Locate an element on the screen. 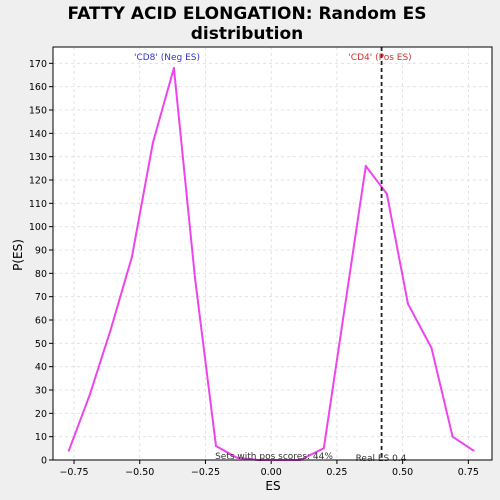  chart-title-line-1: FATTY ACID ELONGATION: Random ES is located at coordinates (247, 14).